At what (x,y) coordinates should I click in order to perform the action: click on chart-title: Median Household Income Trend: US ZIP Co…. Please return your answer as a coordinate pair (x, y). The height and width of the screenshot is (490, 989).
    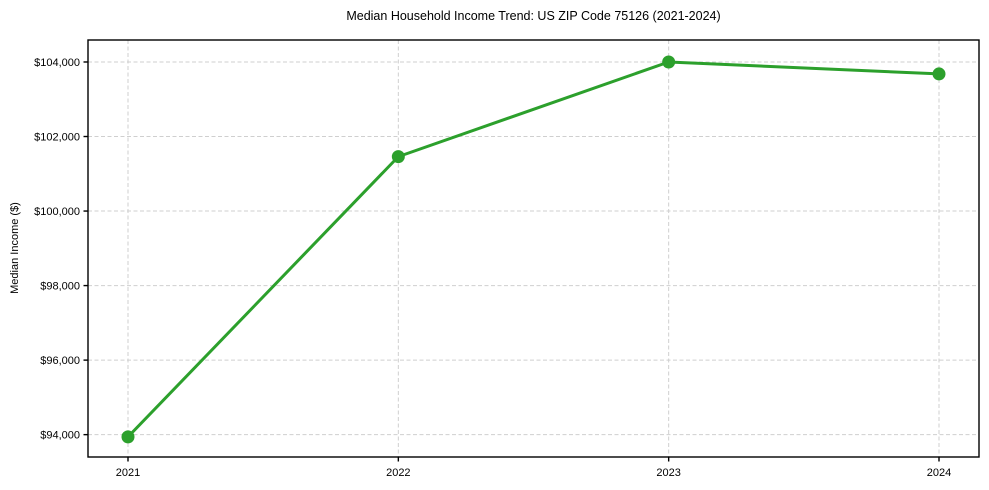
    Looking at the image, I should click on (533, 16).